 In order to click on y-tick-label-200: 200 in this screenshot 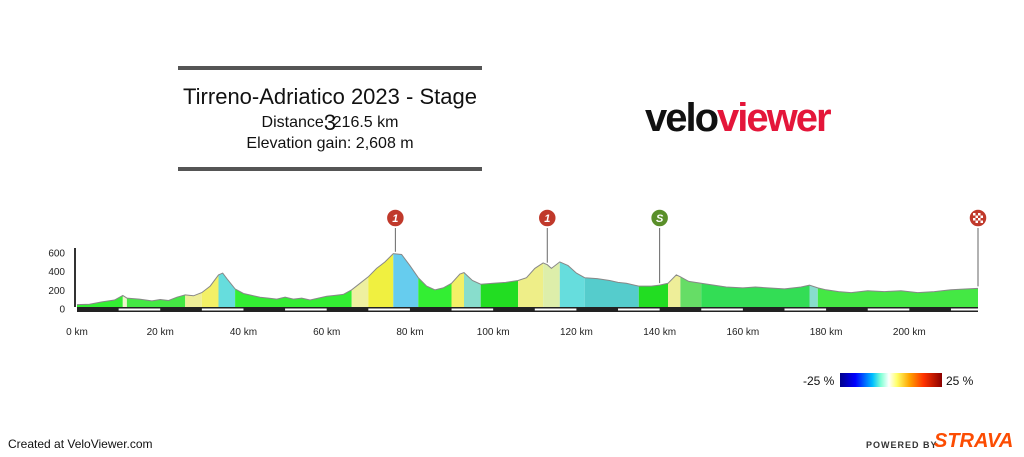, I will do `click(56, 291)`.